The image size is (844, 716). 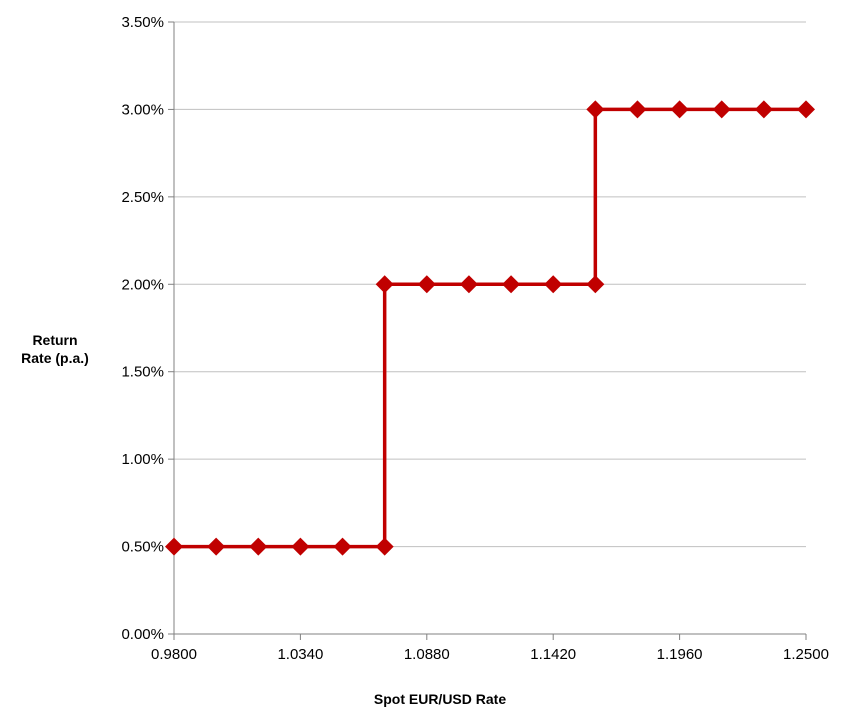 What do you see at coordinates (142, 547) in the screenshot?
I see `y-tick-label: 0.50%` at bounding box center [142, 547].